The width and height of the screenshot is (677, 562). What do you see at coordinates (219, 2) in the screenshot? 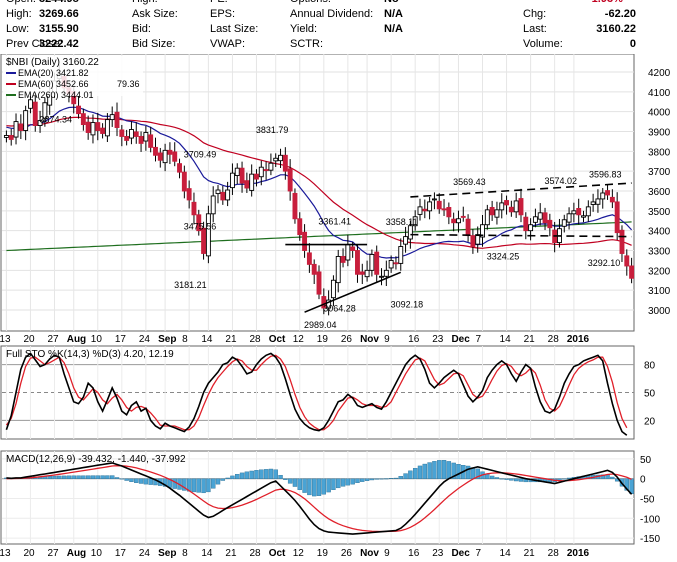
I see `header-label: PE:` at bounding box center [219, 2].